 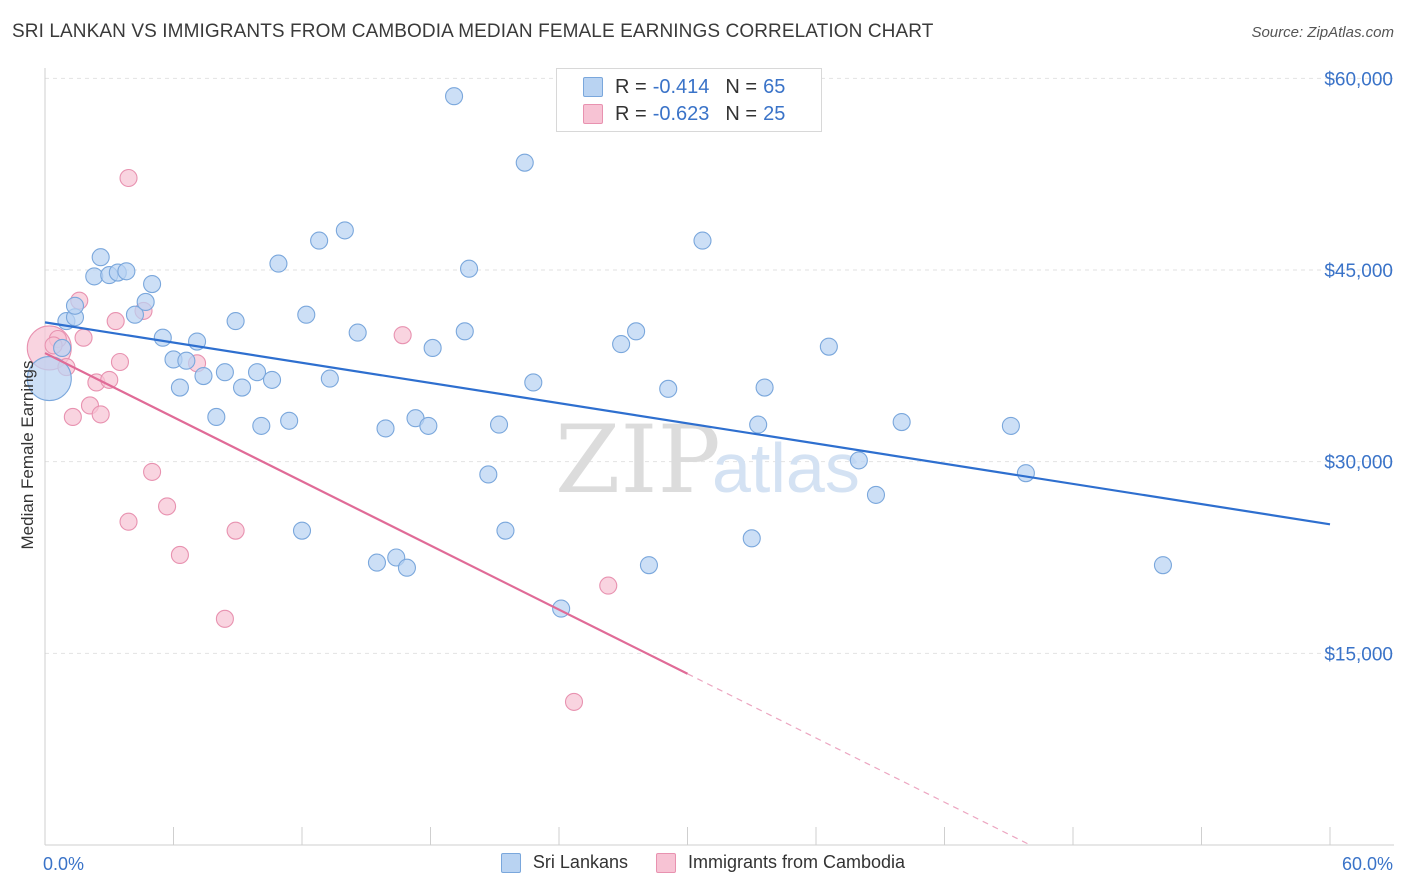 I want to click on watermark-zip: ZIP, so click(x=638, y=460).